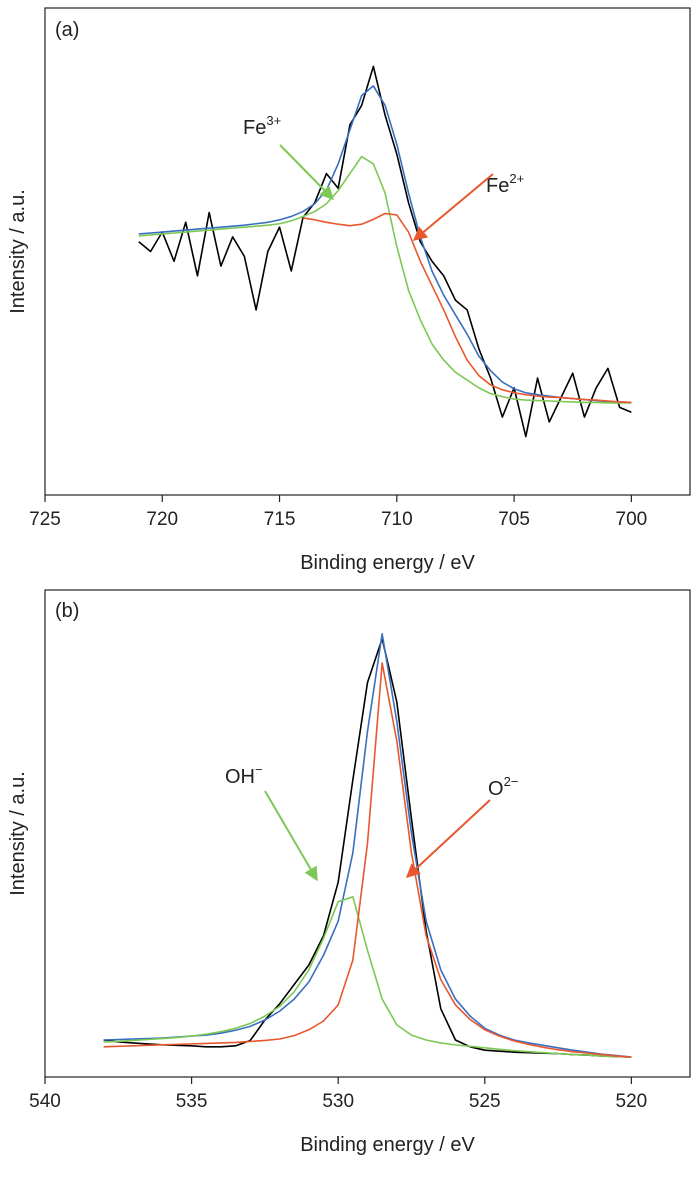 This screenshot has width=700, height=1185. I want to click on annotation-text: O, so click(496, 789).